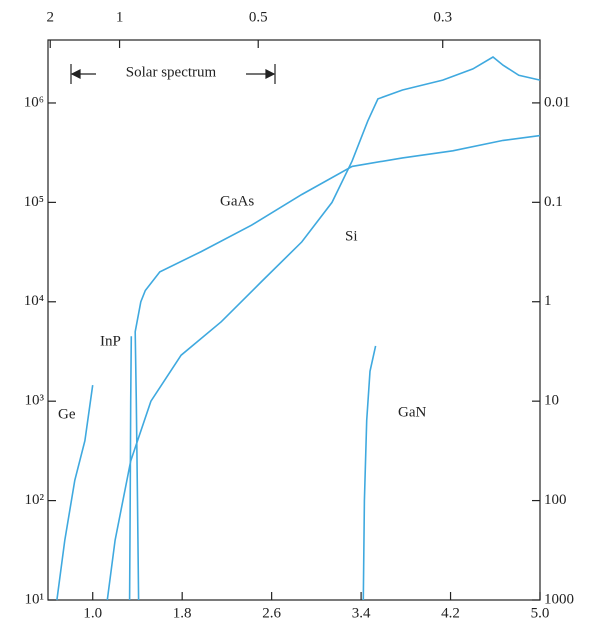 The width and height of the screenshot is (589, 625). What do you see at coordinates (361, 613) in the screenshot?
I see `x-tick-label: 3.4` at bounding box center [361, 613].